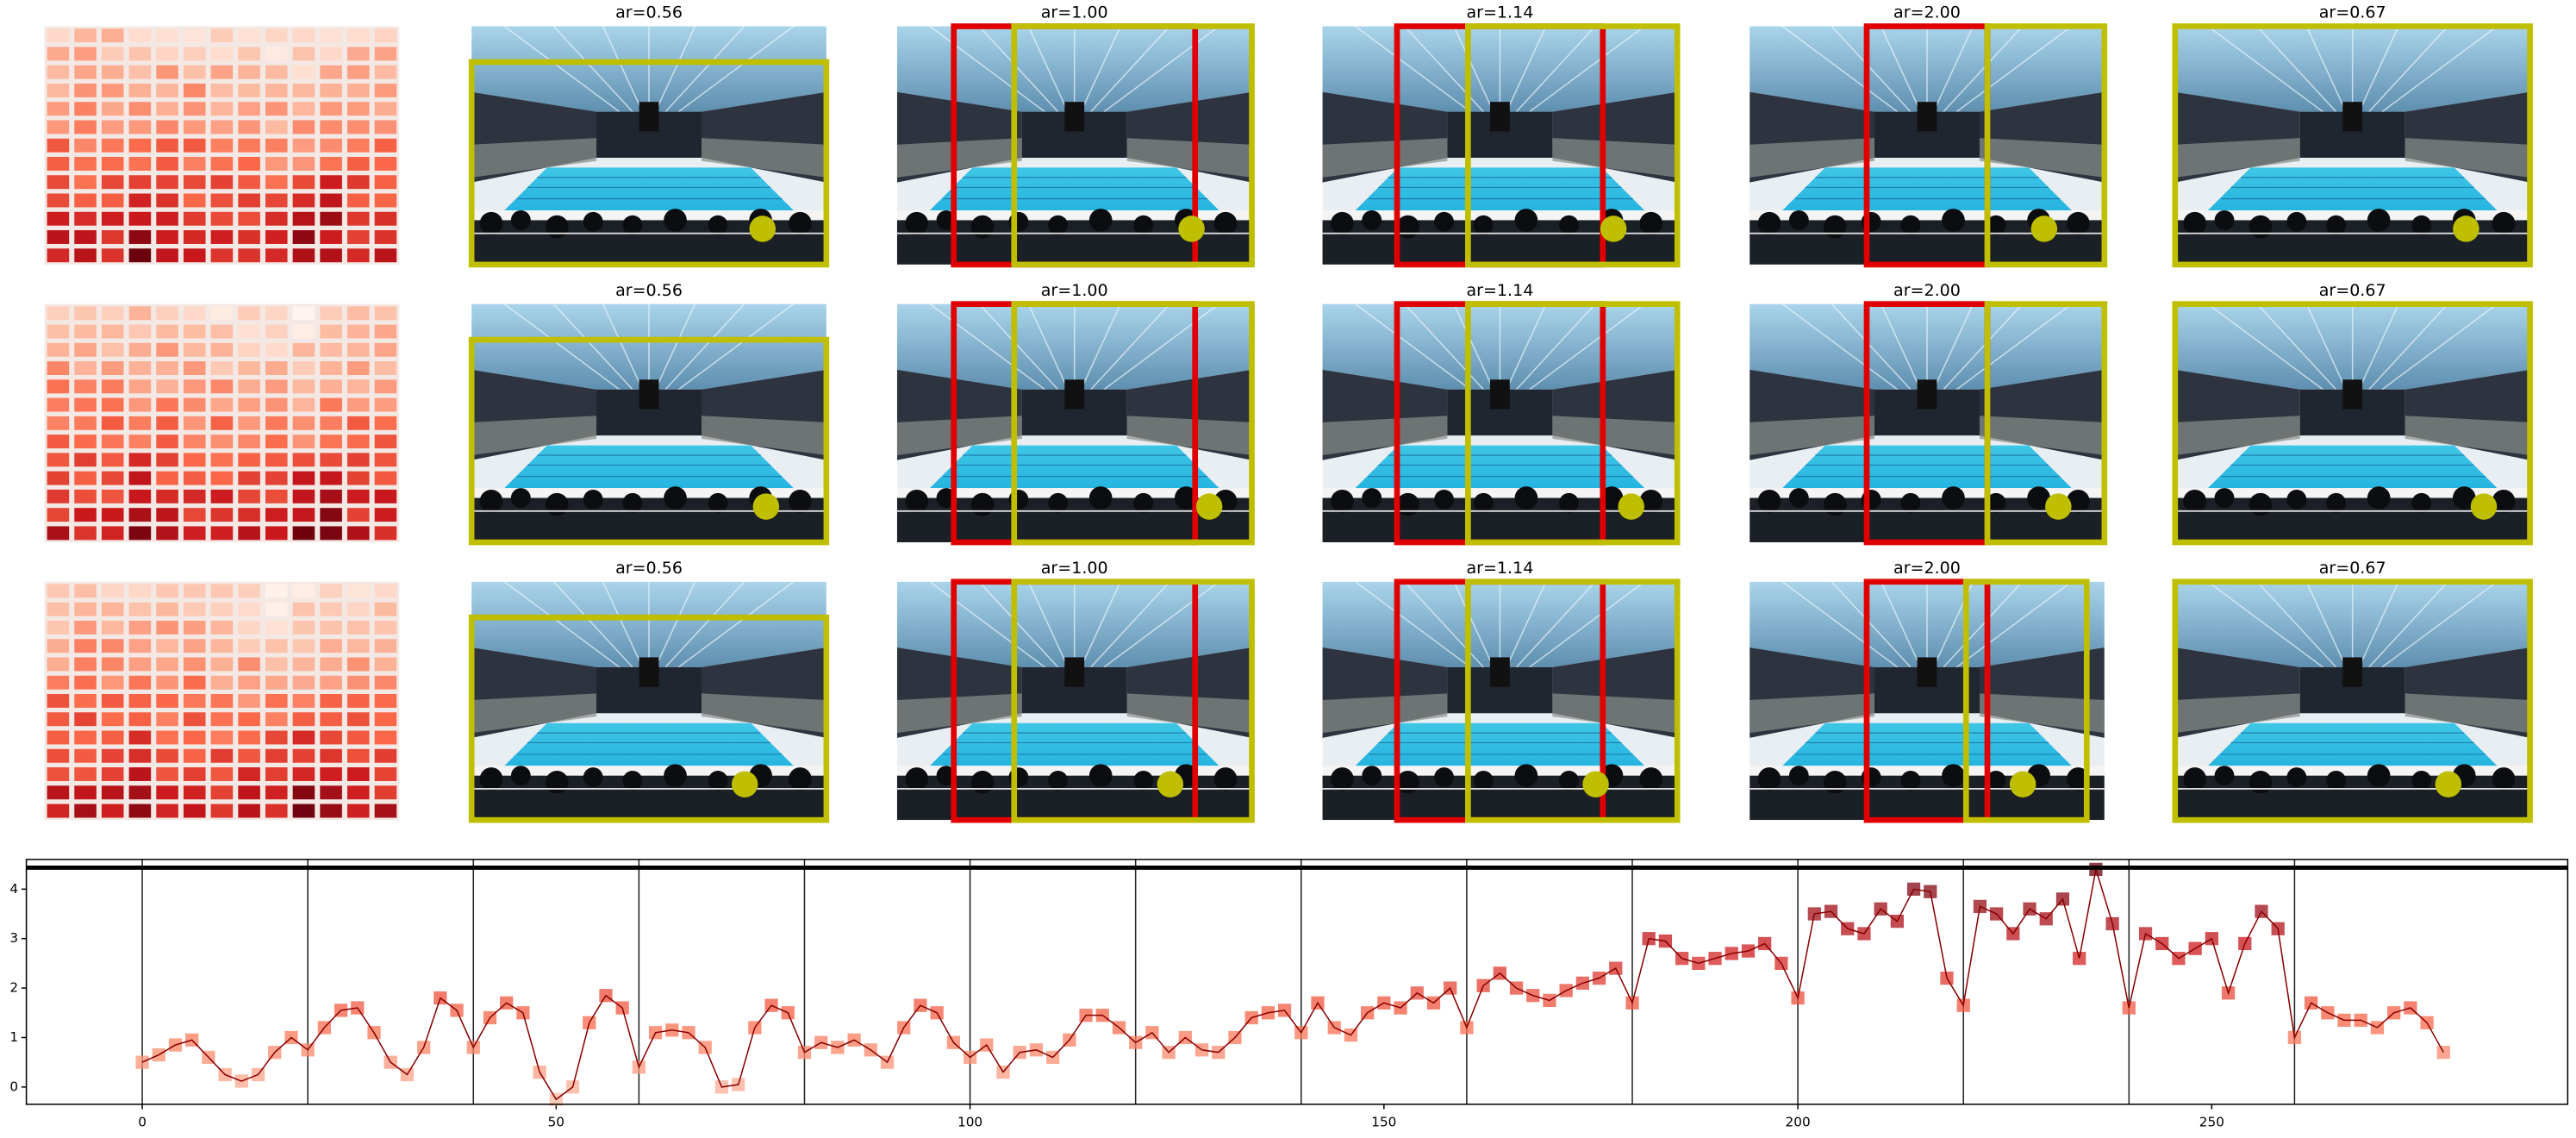 This screenshot has width=2576, height=1138. I want to click on y-tick-label: 4, so click(13, 889).